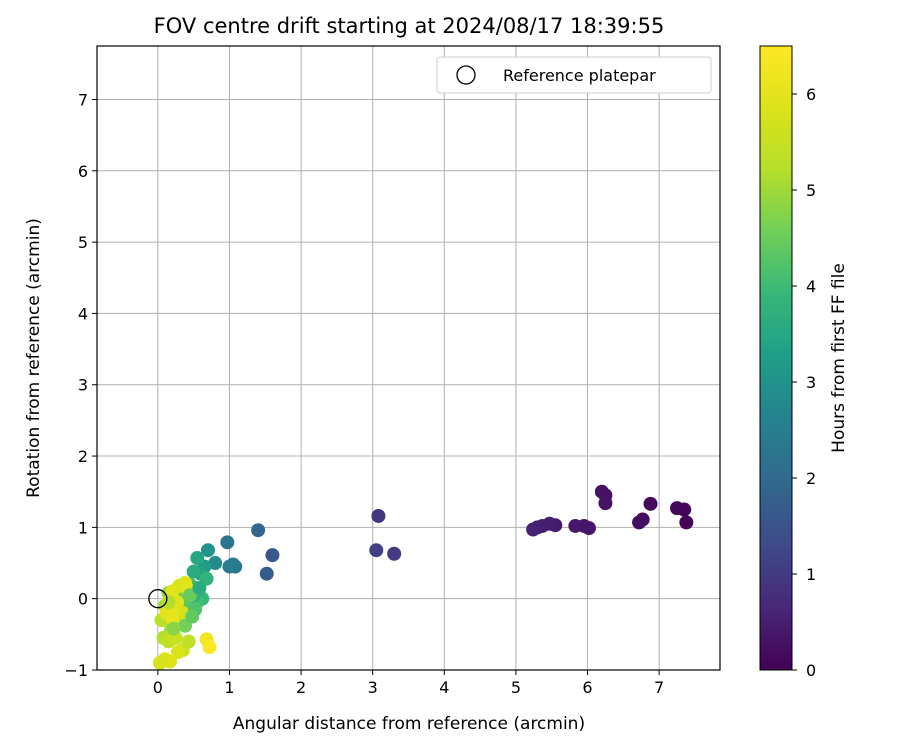 This screenshot has width=900, height=750. Describe the element at coordinates (83, 171) in the screenshot. I see `y-tick-label: 6` at that location.